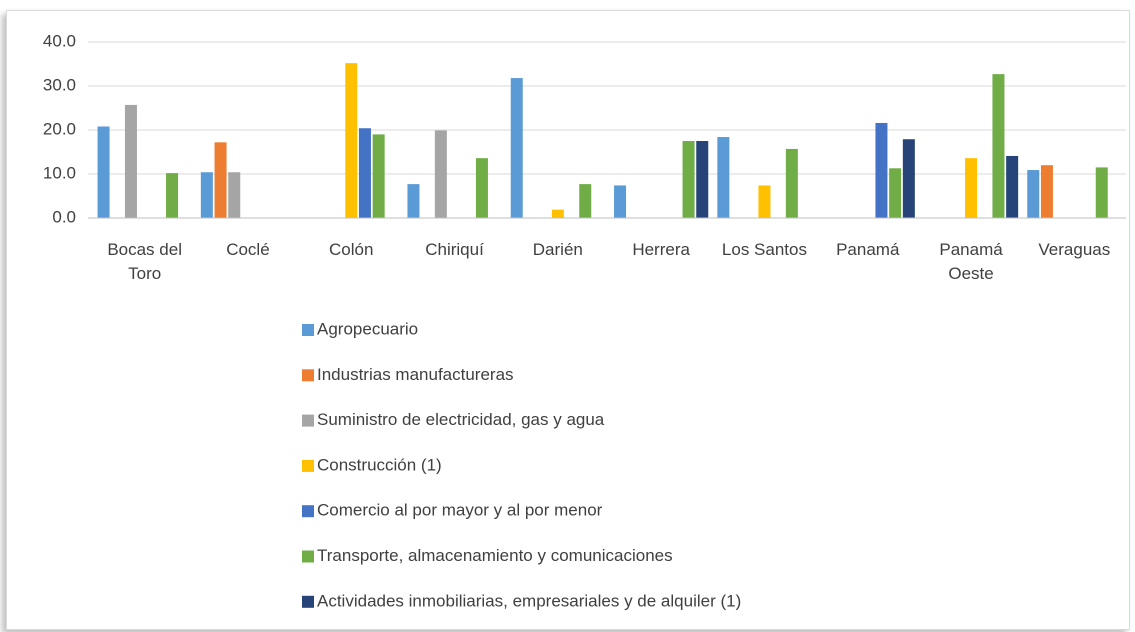 The image size is (1135, 632). Describe the element at coordinates (351, 249) in the screenshot. I see `x-tick-label: Colón` at that location.